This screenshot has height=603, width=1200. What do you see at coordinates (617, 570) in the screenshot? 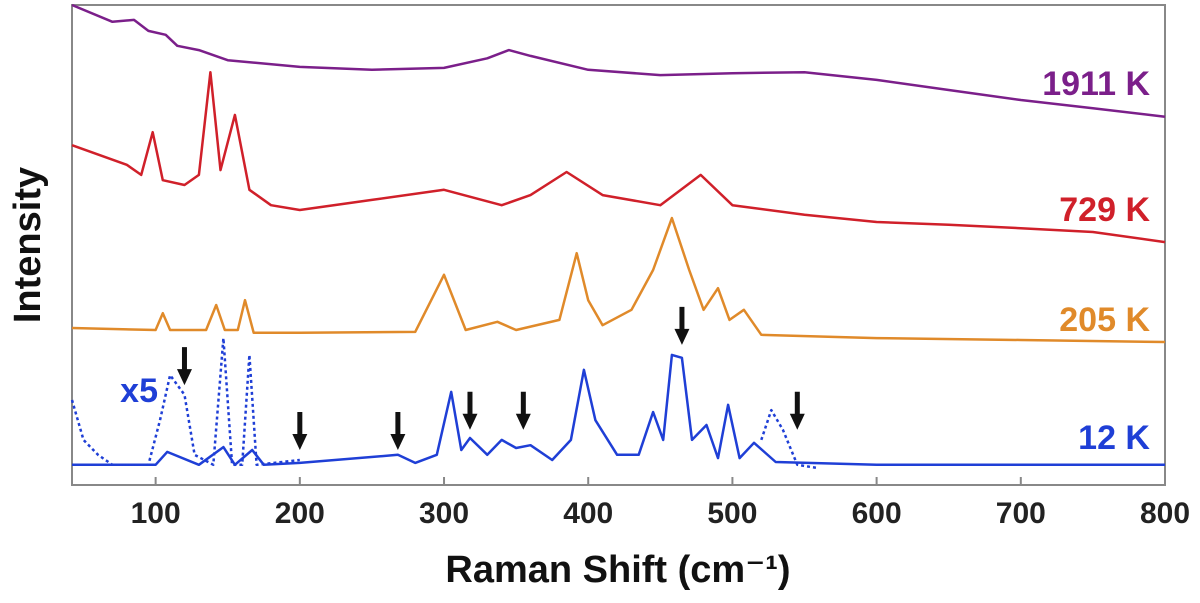
I see `x-axis-label: Raman Shift (cm⁻¹)` at bounding box center [617, 570].